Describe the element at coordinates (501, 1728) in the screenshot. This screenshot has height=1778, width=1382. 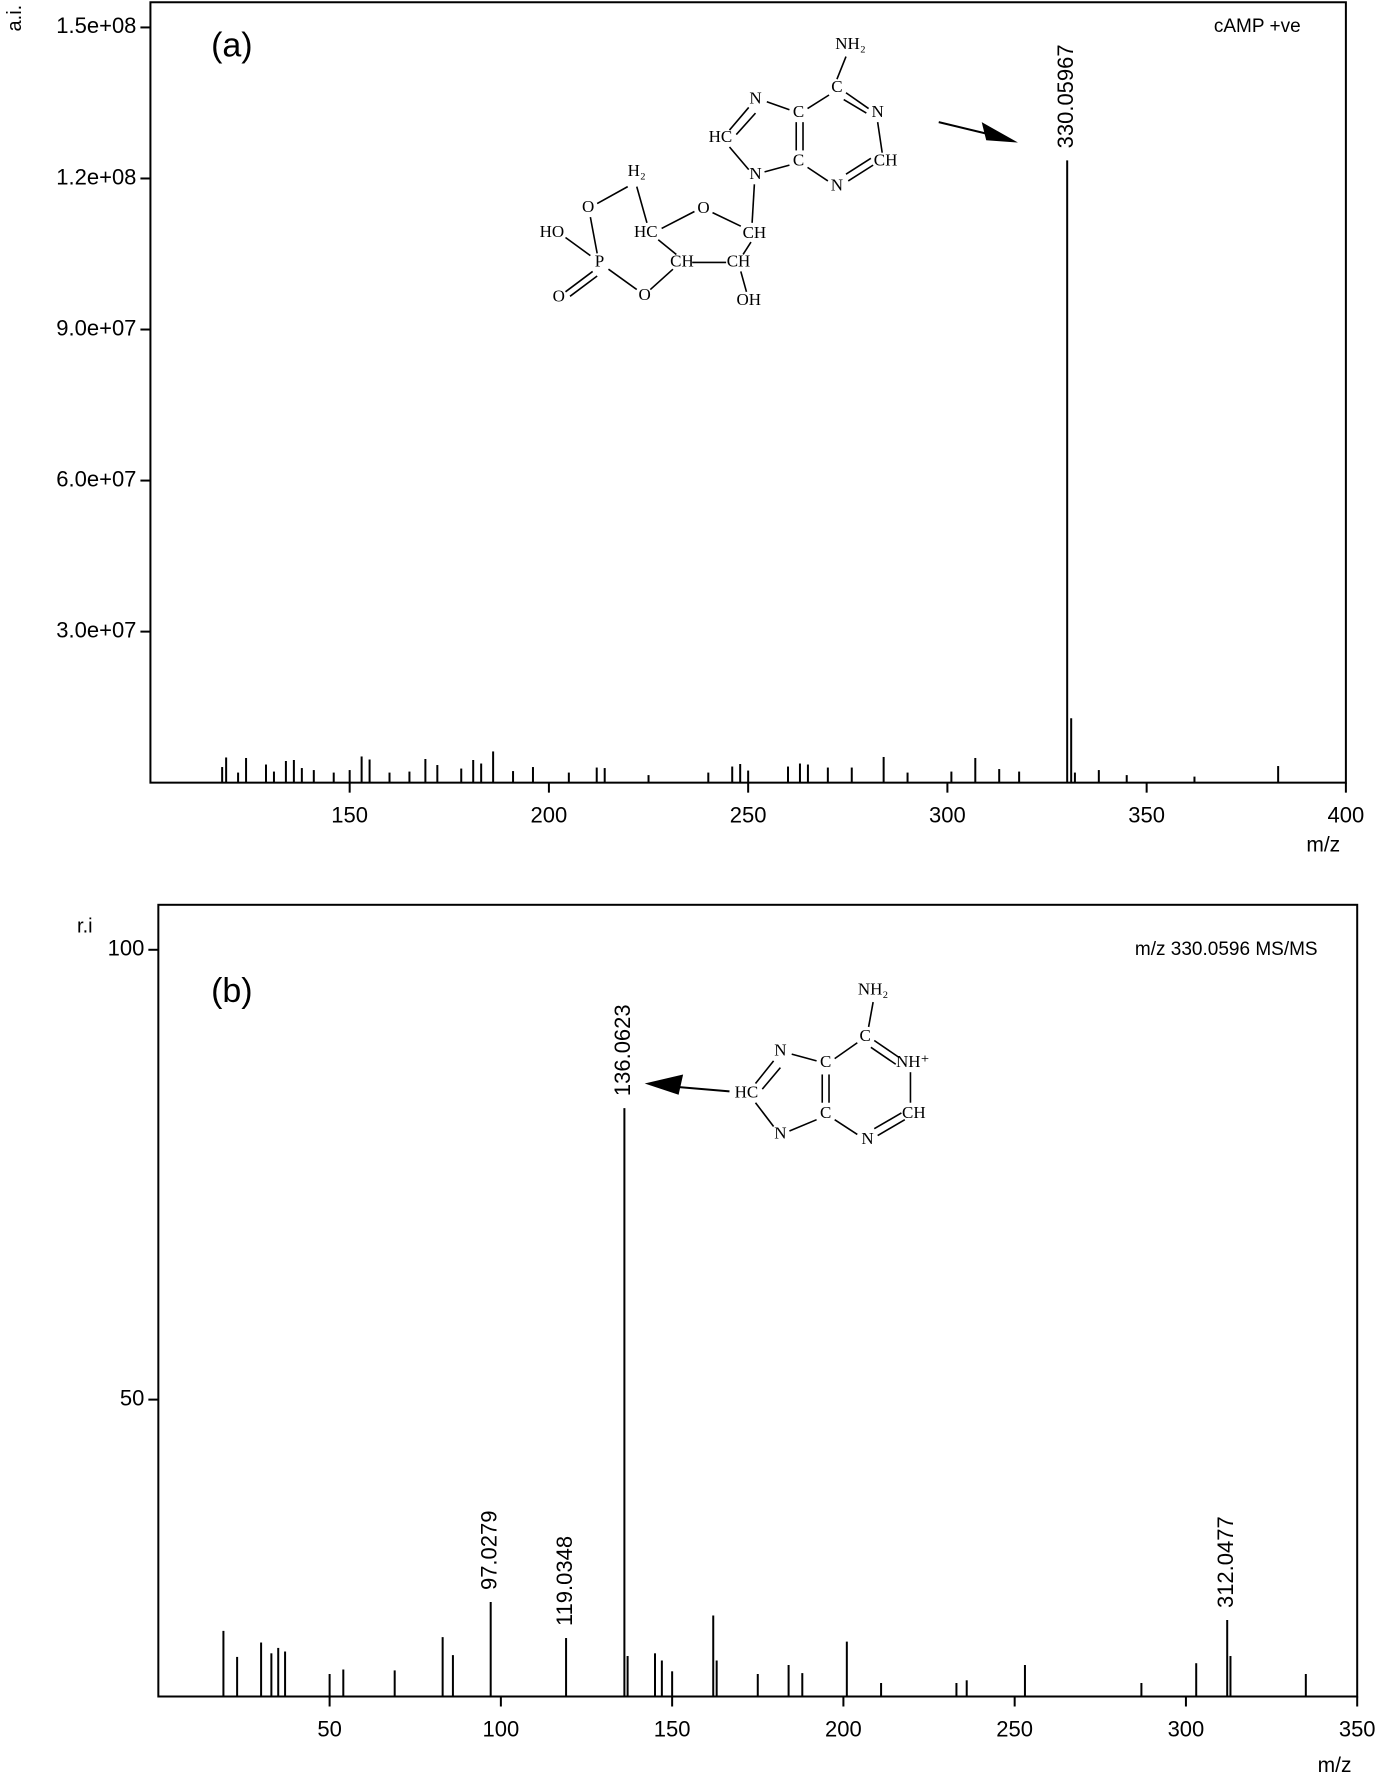
I see `x-tick-label: 100` at that location.